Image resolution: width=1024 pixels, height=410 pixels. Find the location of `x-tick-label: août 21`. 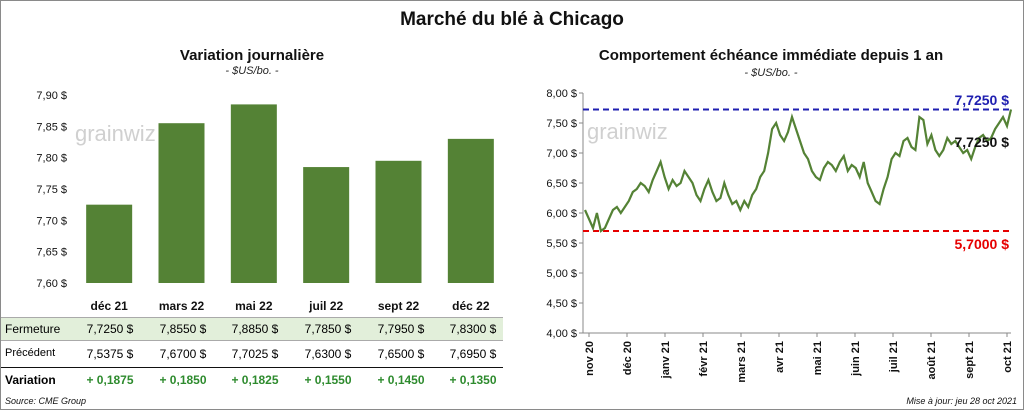

x-tick-label: août 21 is located at coordinates (932, 360).